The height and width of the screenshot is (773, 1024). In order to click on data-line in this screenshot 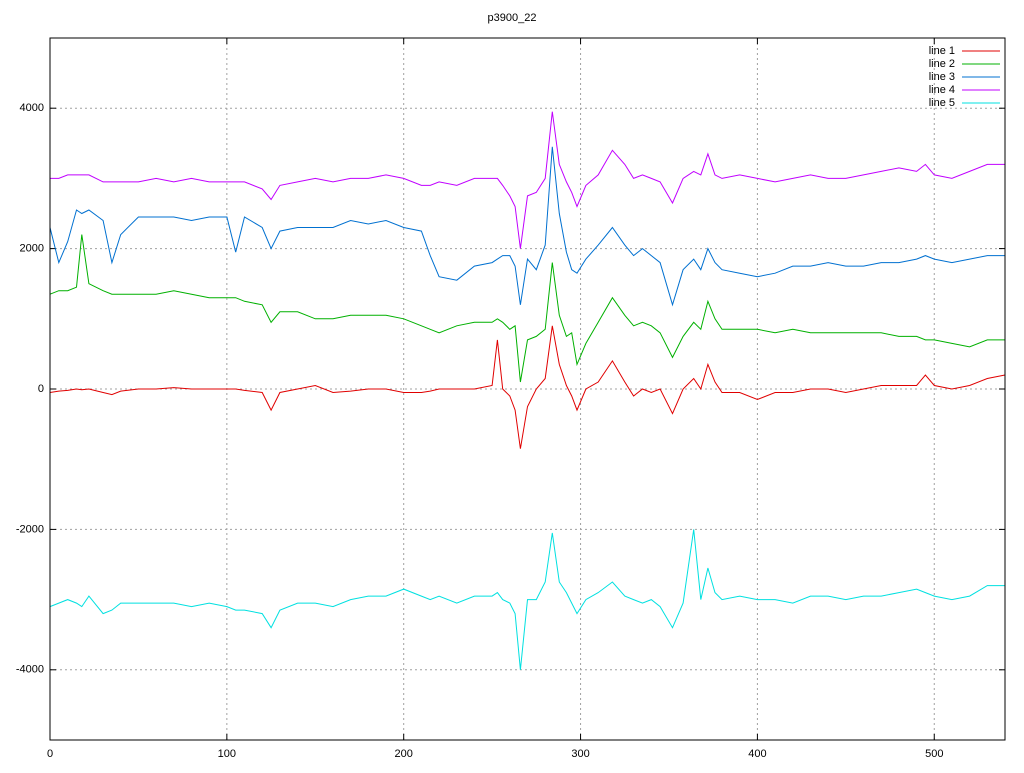, I will do `click(527, 387)`.